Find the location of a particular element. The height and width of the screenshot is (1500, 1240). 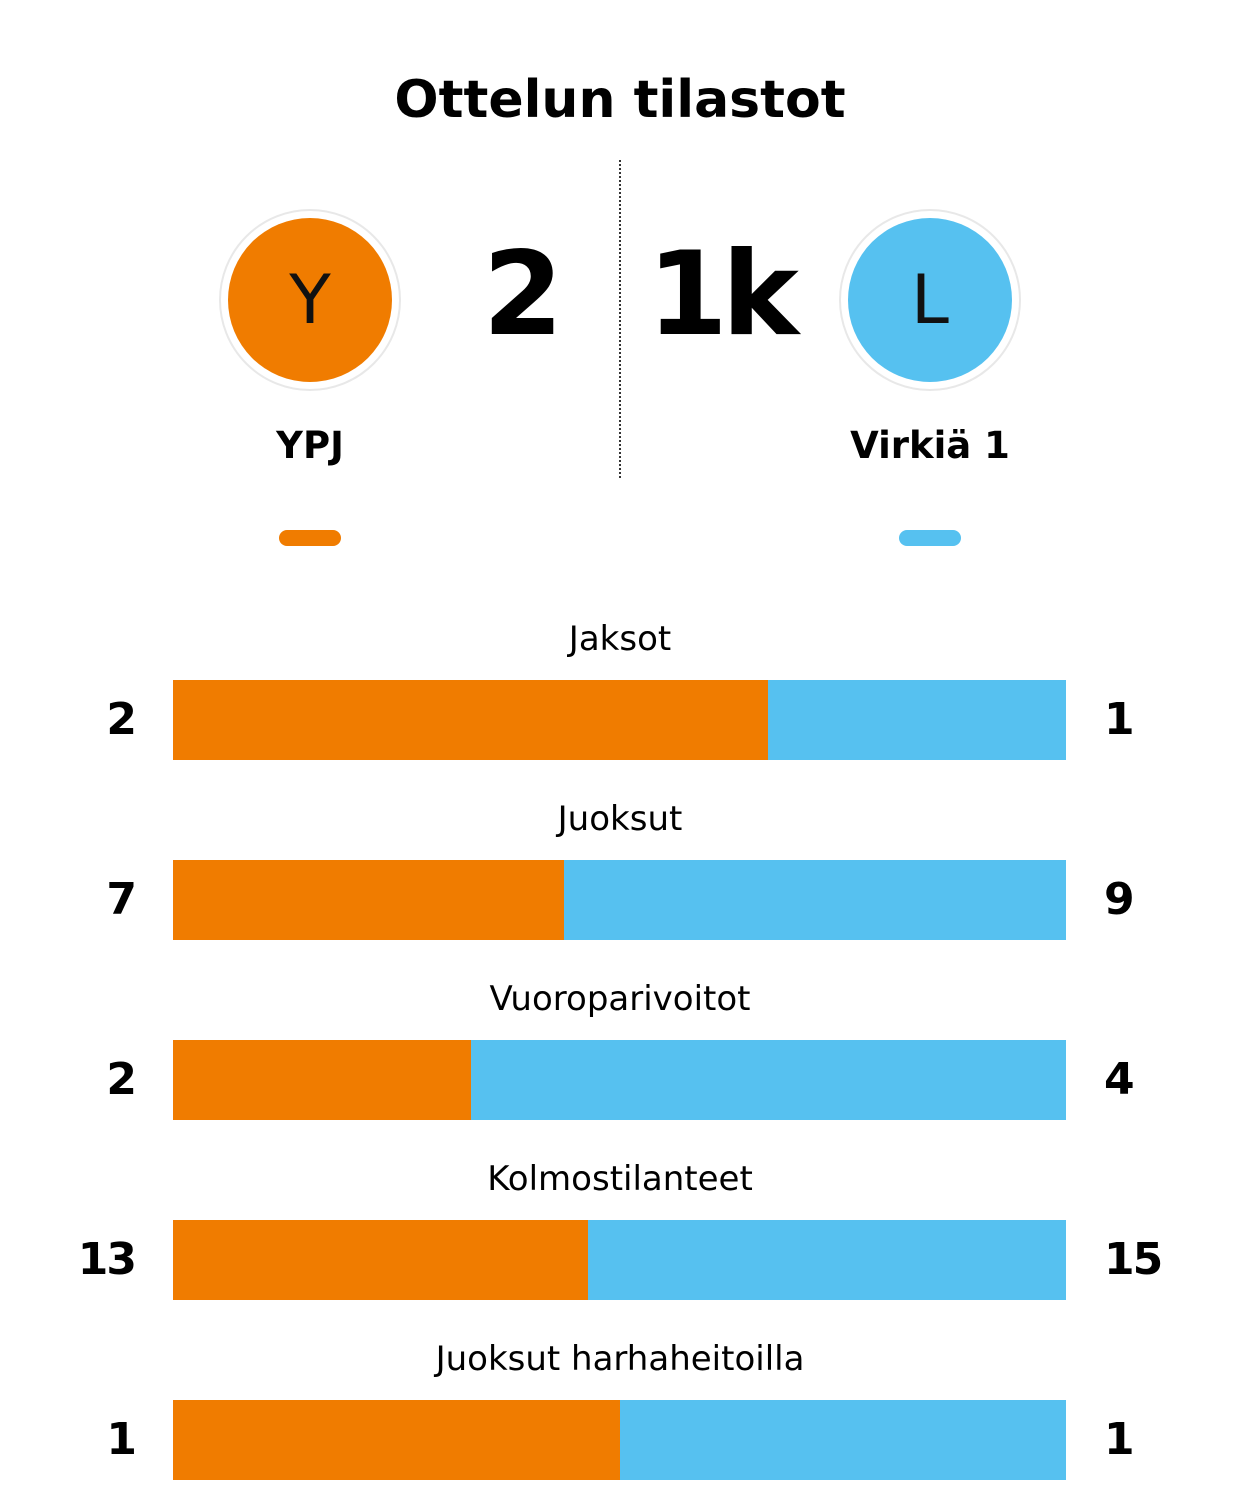

away-stat-value: 9 is located at coordinates (1119, 899).